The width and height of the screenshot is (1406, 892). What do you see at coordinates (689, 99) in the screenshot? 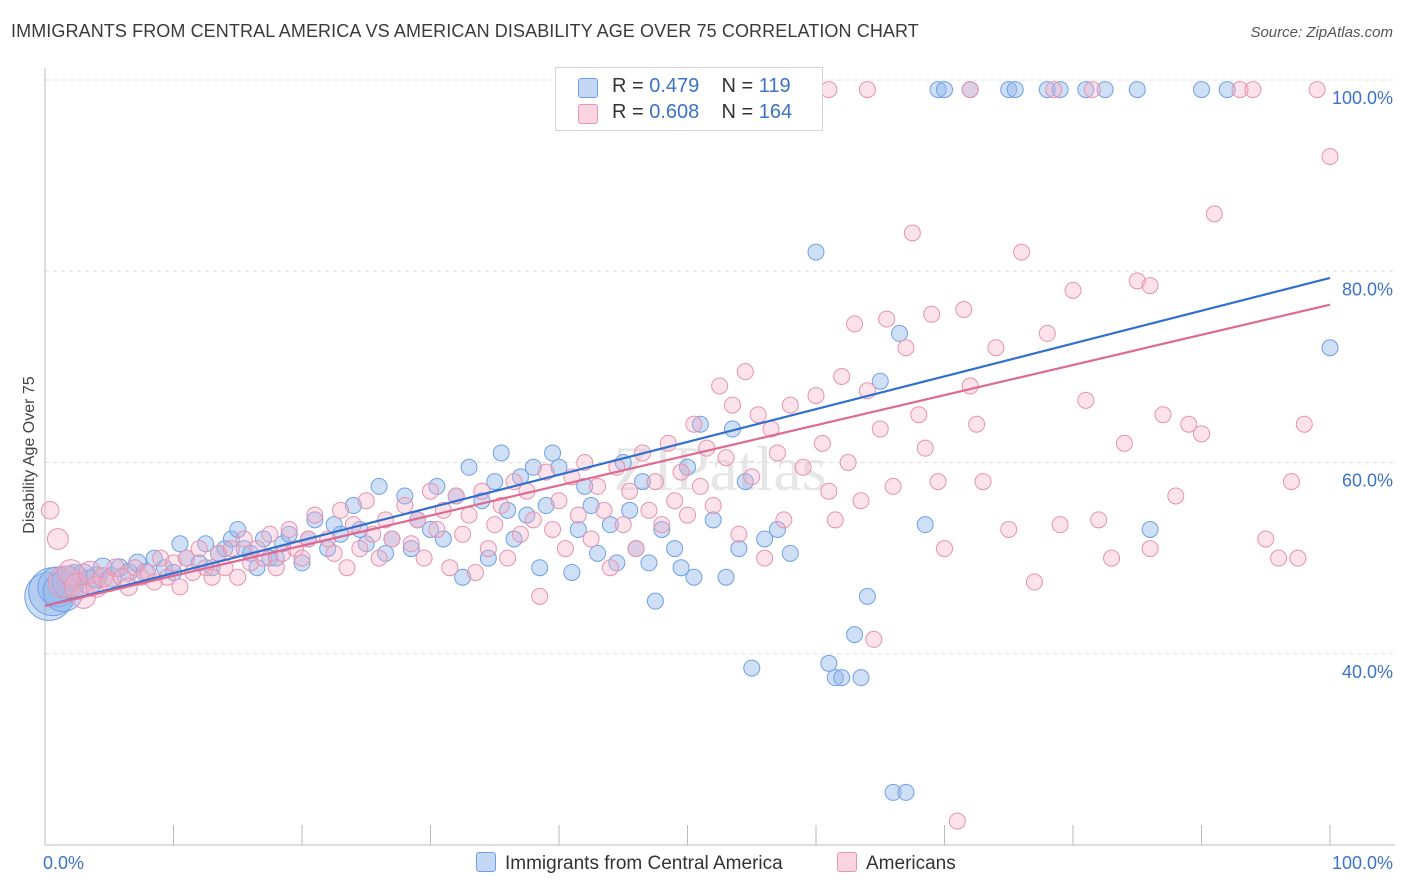
I see `correlation-legend: R = 0.479 N = 119 R = 0.608 N = 164` at bounding box center [689, 99].